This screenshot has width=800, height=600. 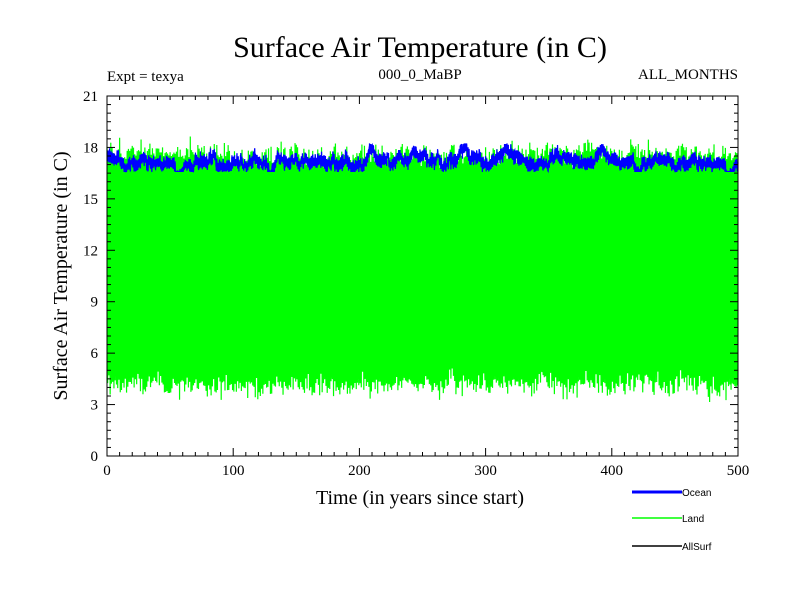 What do you see at coordinates (696, 493) in the screenshot?
I see `legend-label-ocean: Ocean` at bounding box center [696, 493].